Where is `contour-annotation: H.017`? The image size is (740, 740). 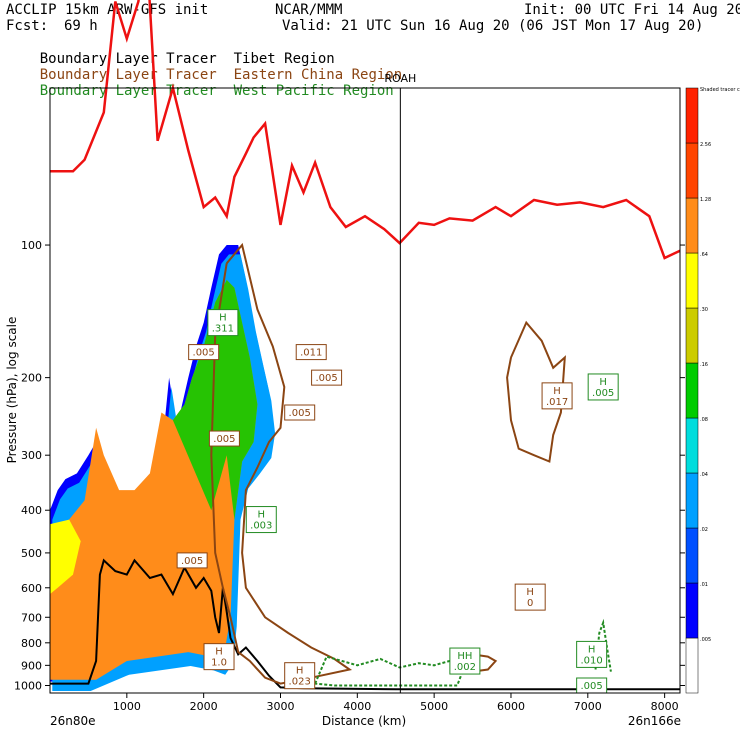 contour-annotation: H.017 is located at coordinates (557, 396).